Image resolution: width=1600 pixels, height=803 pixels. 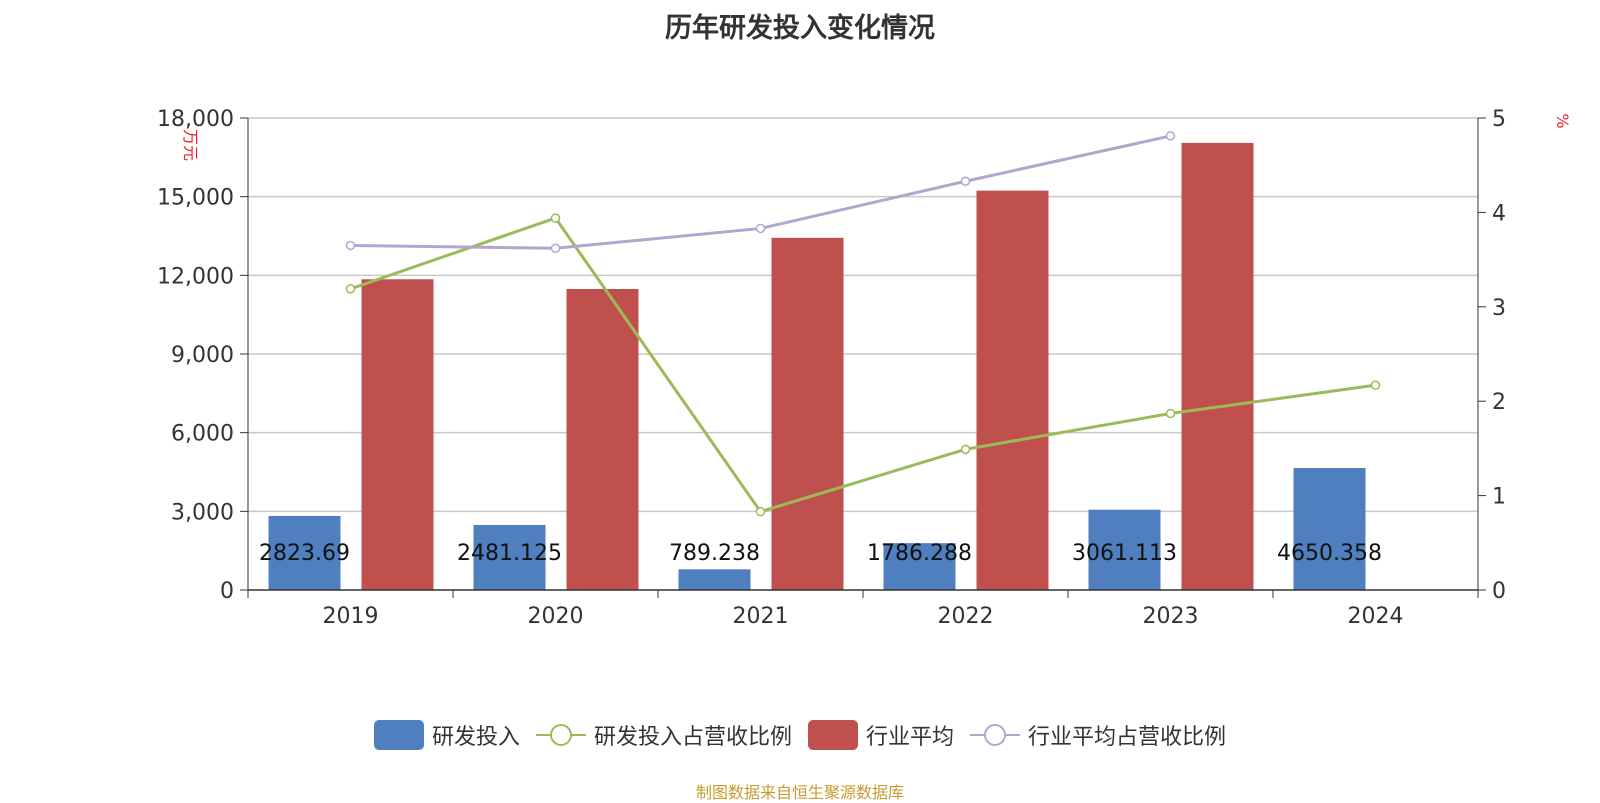 What do you see at coordinates (398, 735) in the screenshot?
I see `legend-swatch-bar-blue` at bounding box center [398, 735].